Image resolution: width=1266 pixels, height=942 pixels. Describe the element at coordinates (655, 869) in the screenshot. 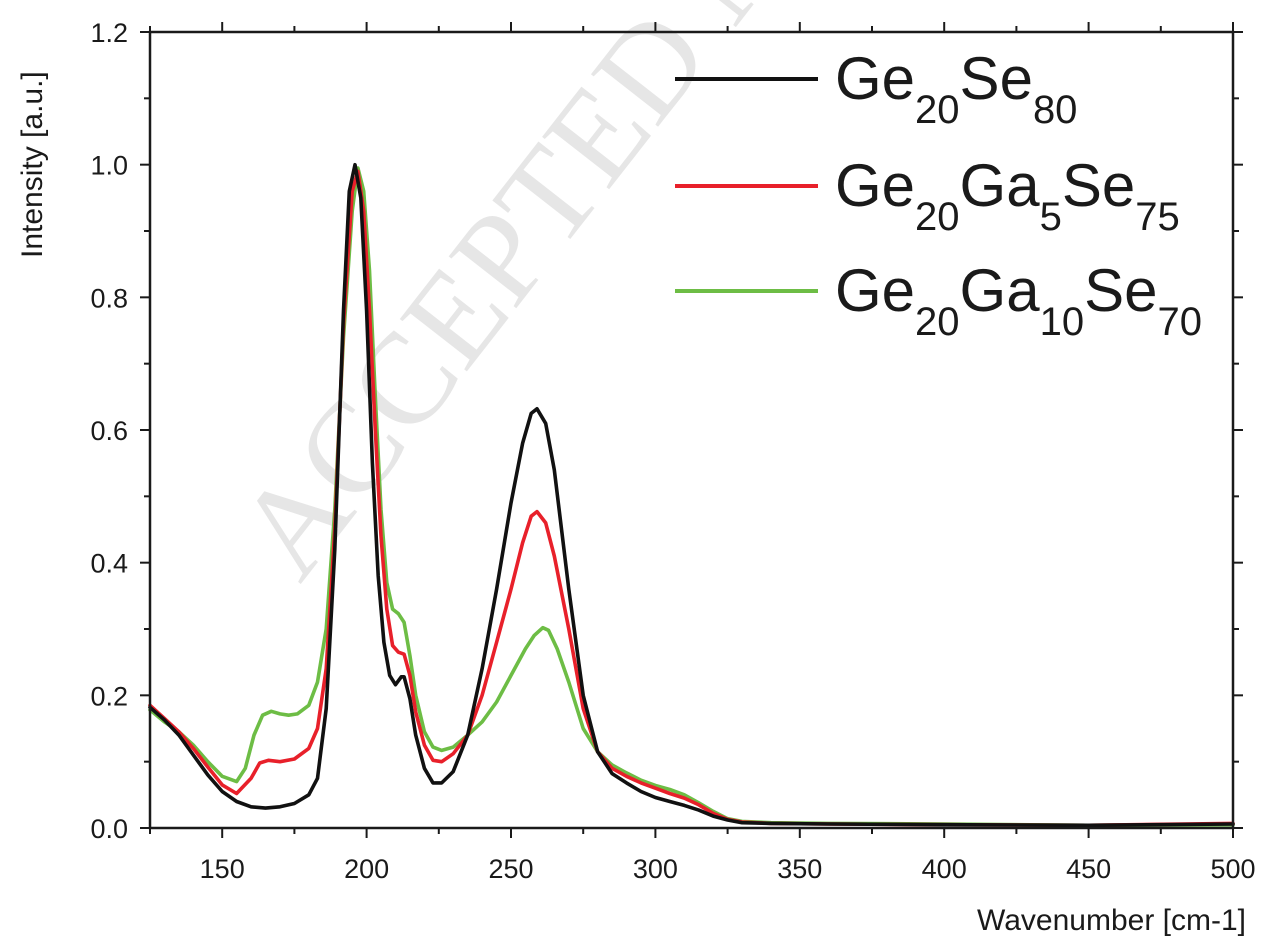

I see `x-tick-label: 300` at that location.